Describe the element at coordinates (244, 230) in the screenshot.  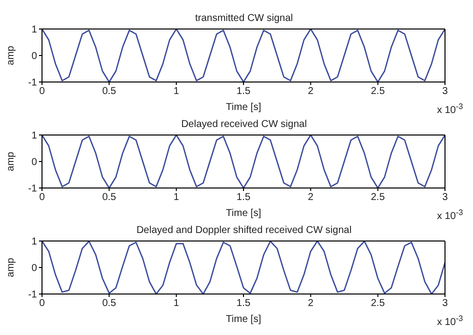
I see `chart-title: Delayed and Doppler shifted received CW signal` at that location.